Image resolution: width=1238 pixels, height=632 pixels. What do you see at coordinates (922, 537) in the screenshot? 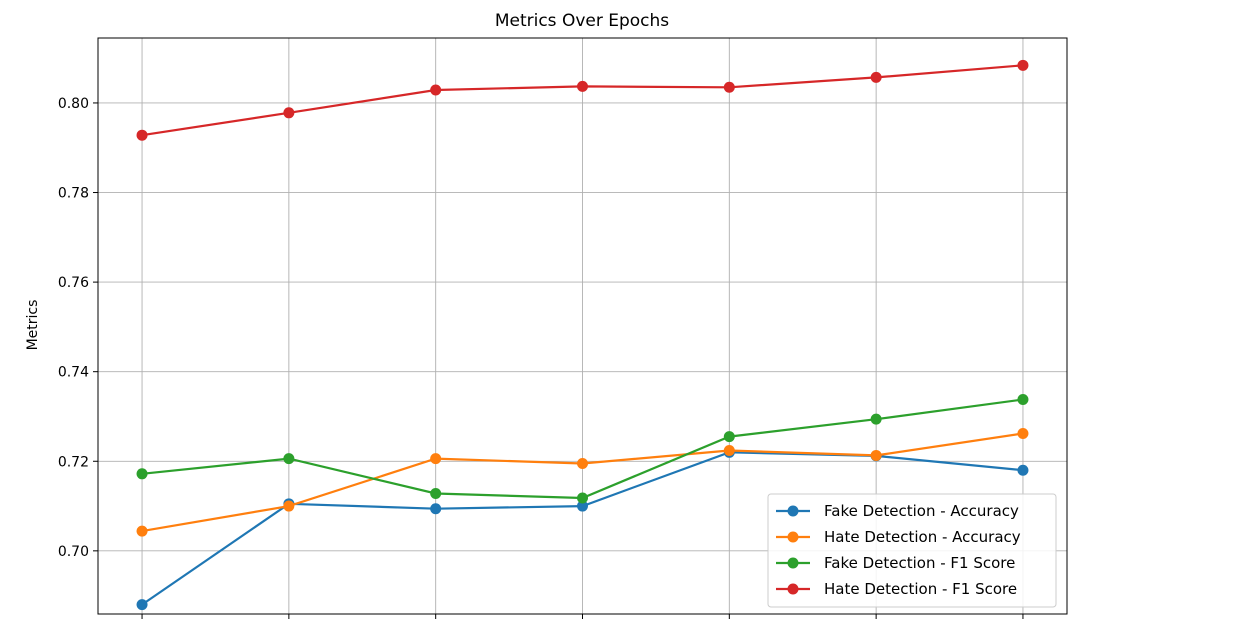
I see `legend-label: Hate Detection - Accuracy` at bounding box center [922, 537].